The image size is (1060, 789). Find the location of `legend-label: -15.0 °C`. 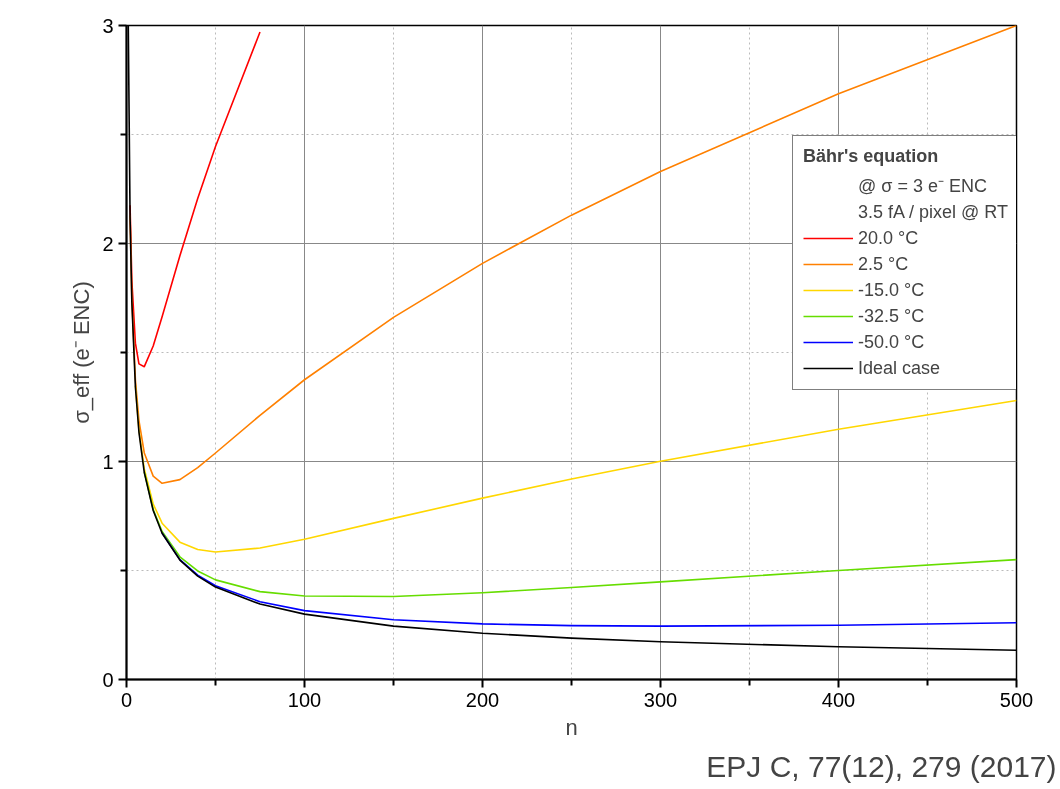

legend-label: -15.0 °C is located at coordinates (891, 290).